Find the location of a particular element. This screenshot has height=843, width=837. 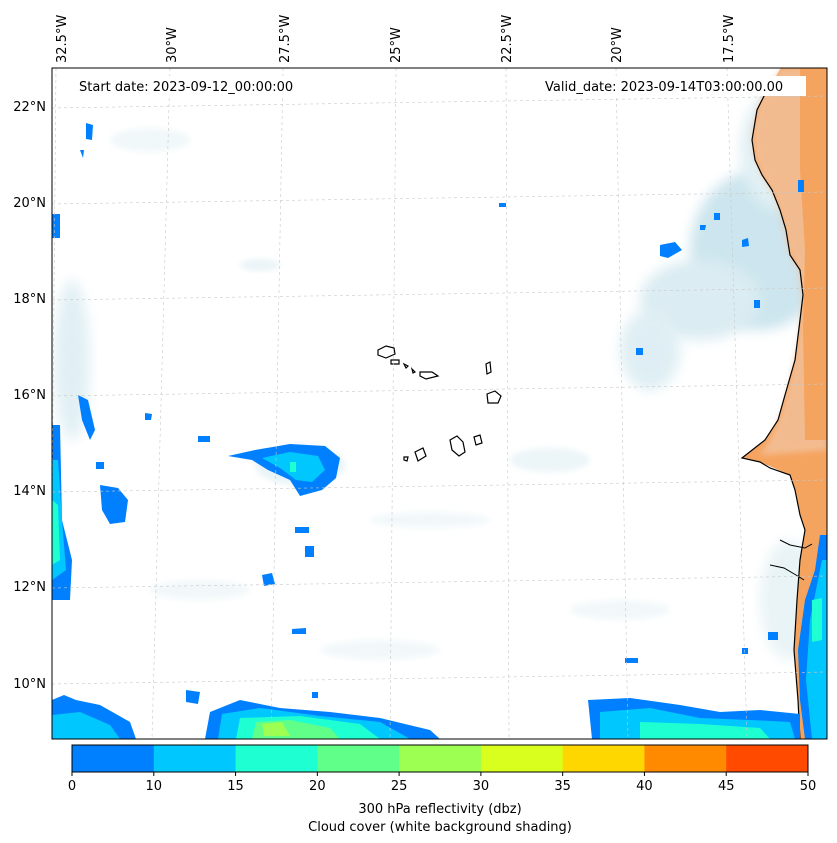

valid-date-text: Valid_date: 2023-09-14T03:00:00.00 is located at coordinates (664, 87).